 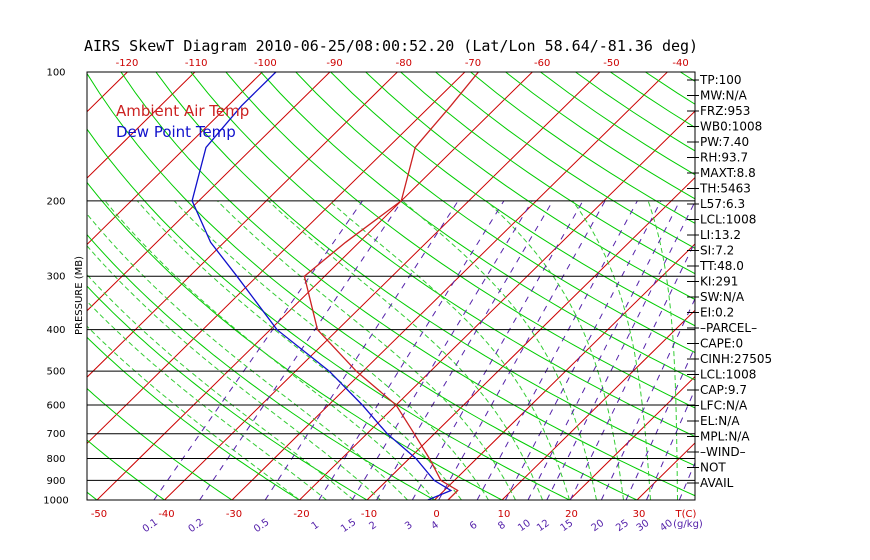 What do you see at coordinates (55, 201) in the screenshot?
I see `pressure-tick-label: 200` at bounding box center [55, 201].